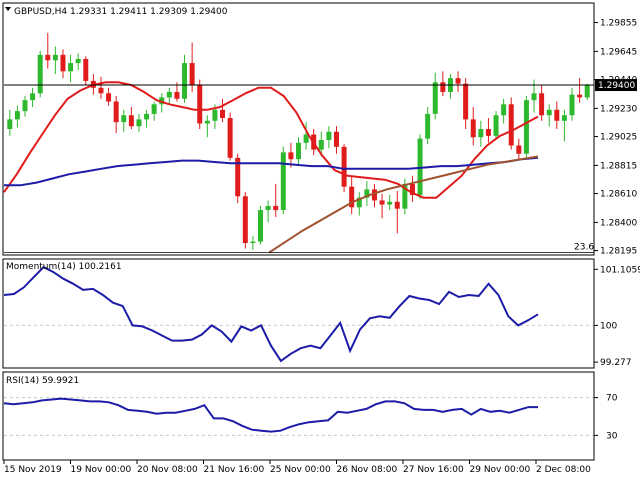 The height and width of the screenshot is (480, 640). Describe the element at coordinates (167, 470) in the screenshot. I see `time-tick-label: 20 Nov 08:00` at that location.